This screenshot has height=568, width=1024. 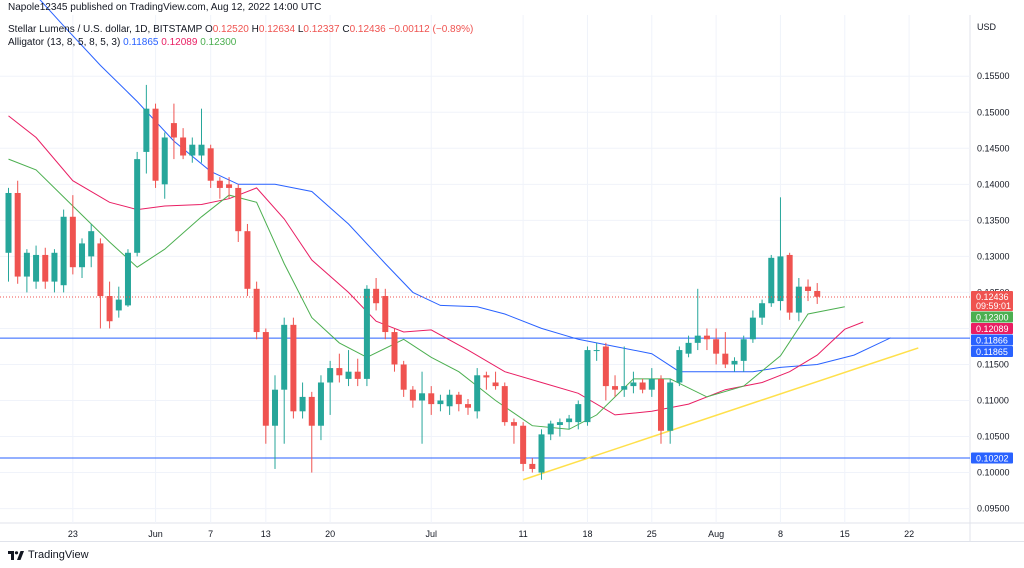 What do you see at coordinates (992, 459) in the screenshot?
I see `price-tag-value: 0.10202` at bounding box center [992, 459].